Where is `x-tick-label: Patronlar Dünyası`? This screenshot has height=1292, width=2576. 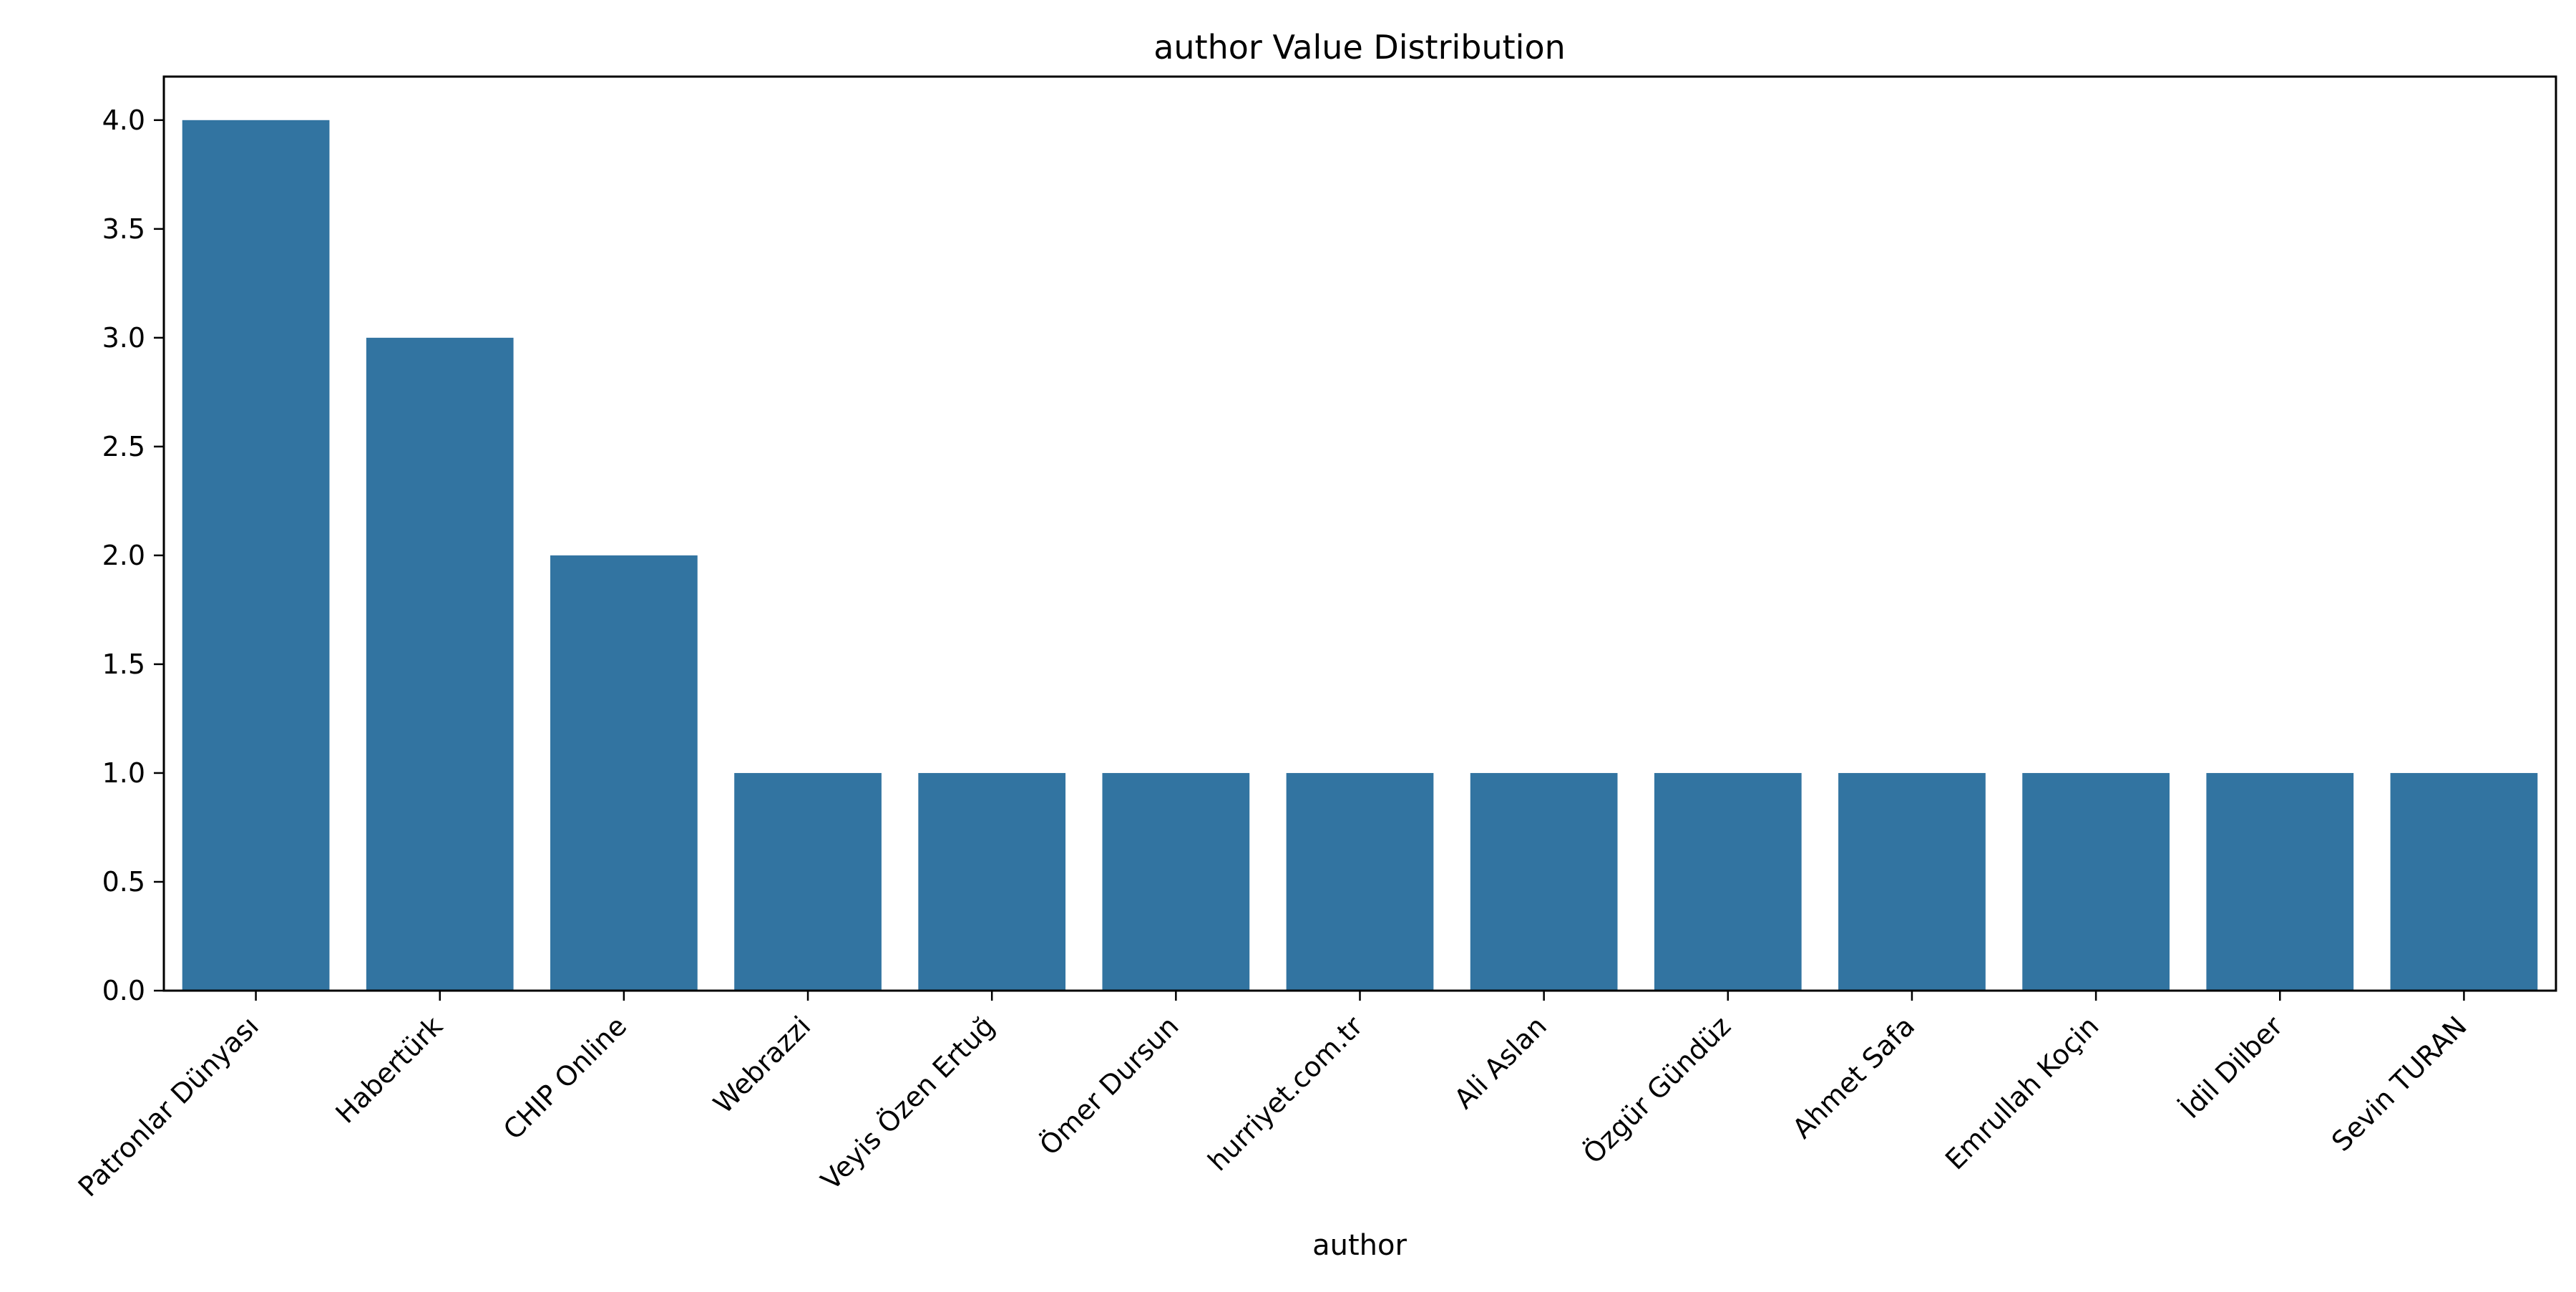 x-tick-label: Patronlar Dünyası is located at coordinates (168, 1106).